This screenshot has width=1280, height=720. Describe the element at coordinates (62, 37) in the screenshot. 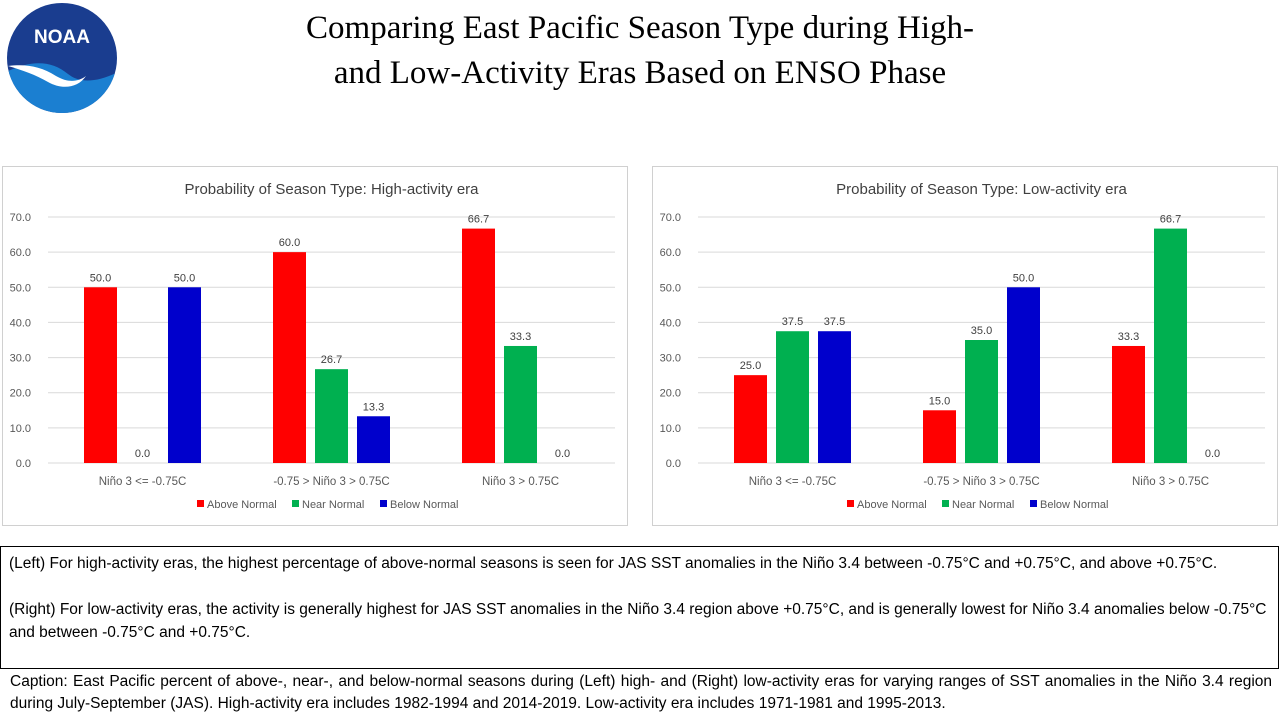

I see `noaa-logo-text: NOAA` at that location.